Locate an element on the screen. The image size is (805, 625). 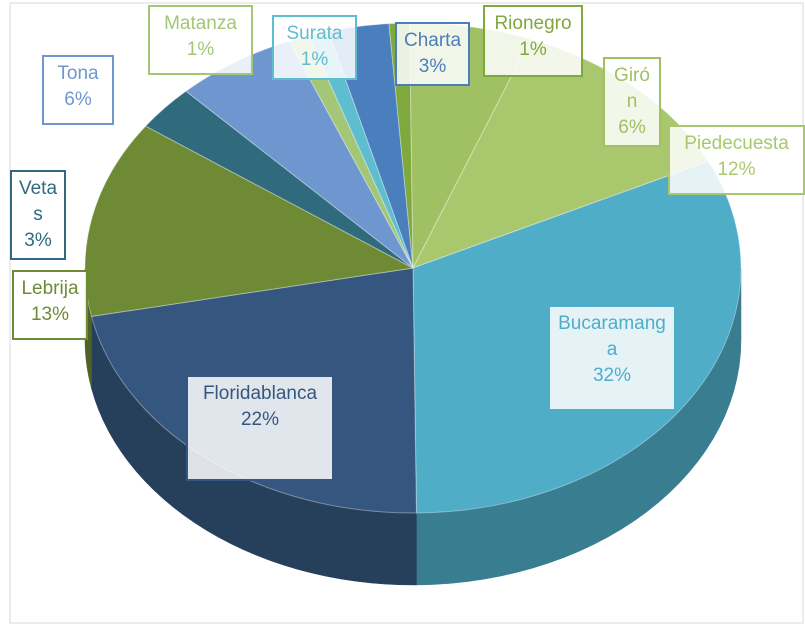
label-name: Rionegro is located at coordinates (533, 23).